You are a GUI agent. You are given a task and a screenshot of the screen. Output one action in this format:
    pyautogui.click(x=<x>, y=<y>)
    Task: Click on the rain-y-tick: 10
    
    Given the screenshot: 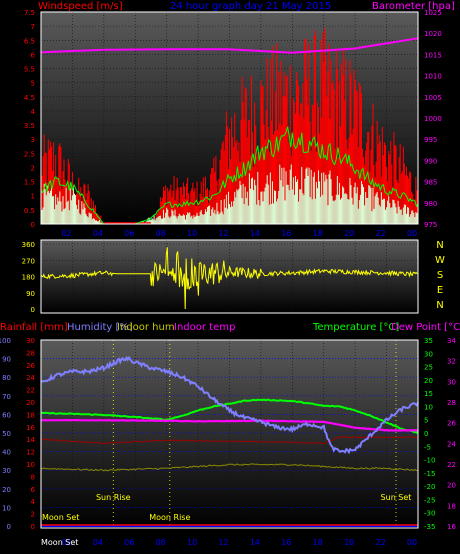 What is the action you would take?
    pyautogui.click(x=30, y=465)
    